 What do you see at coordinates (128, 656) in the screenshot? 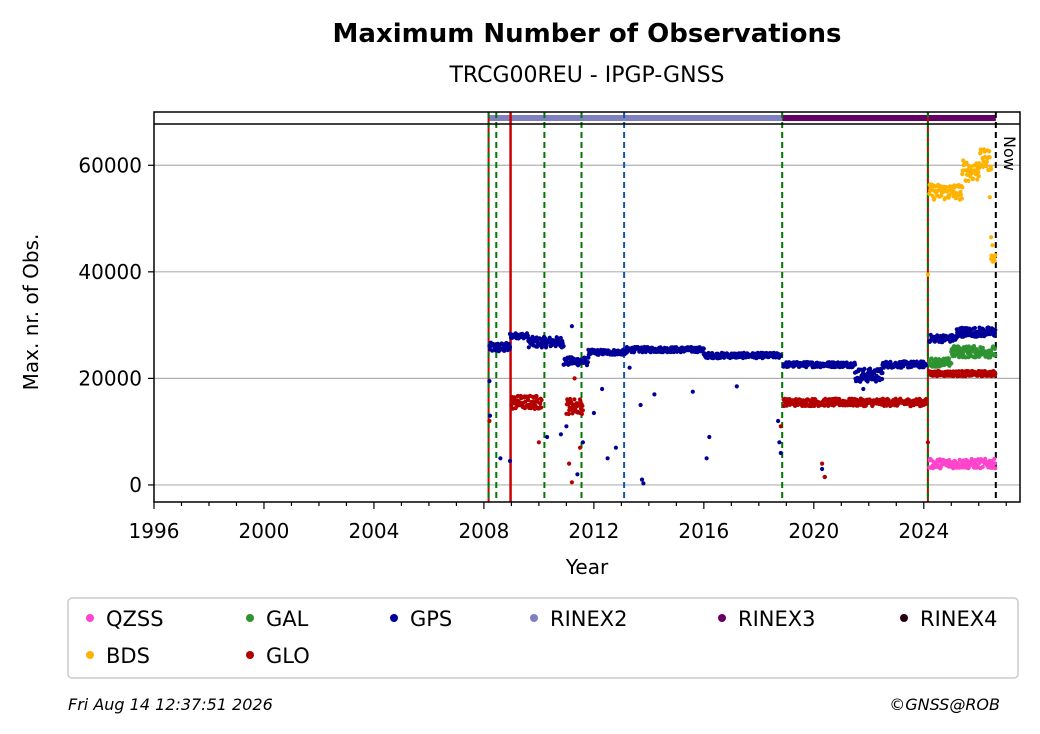
I see `legend-label-bds: BDS` at bounding box center [128, 656].